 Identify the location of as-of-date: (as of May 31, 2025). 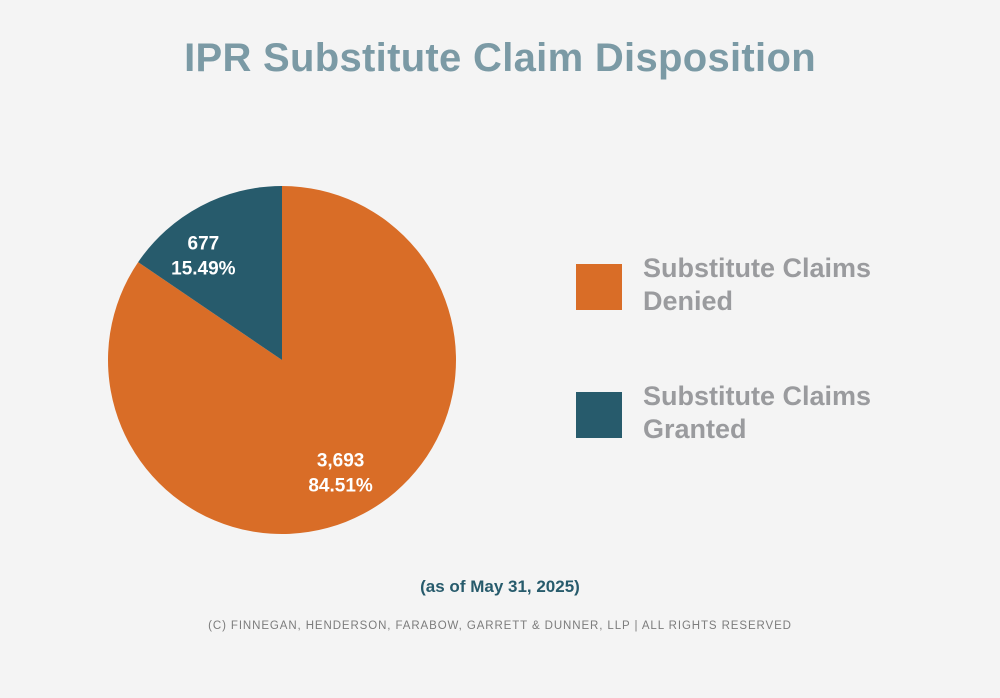
(500, 586).